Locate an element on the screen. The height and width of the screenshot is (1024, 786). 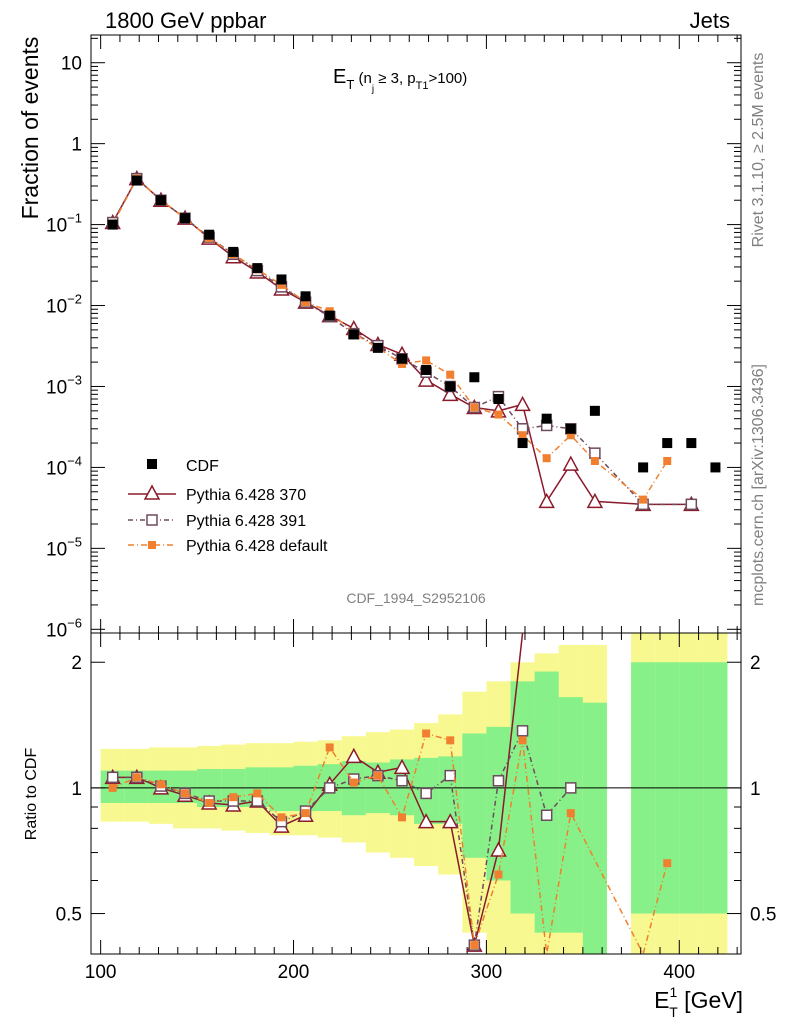
p370-ratio-point is located at coordinates (450, 821).